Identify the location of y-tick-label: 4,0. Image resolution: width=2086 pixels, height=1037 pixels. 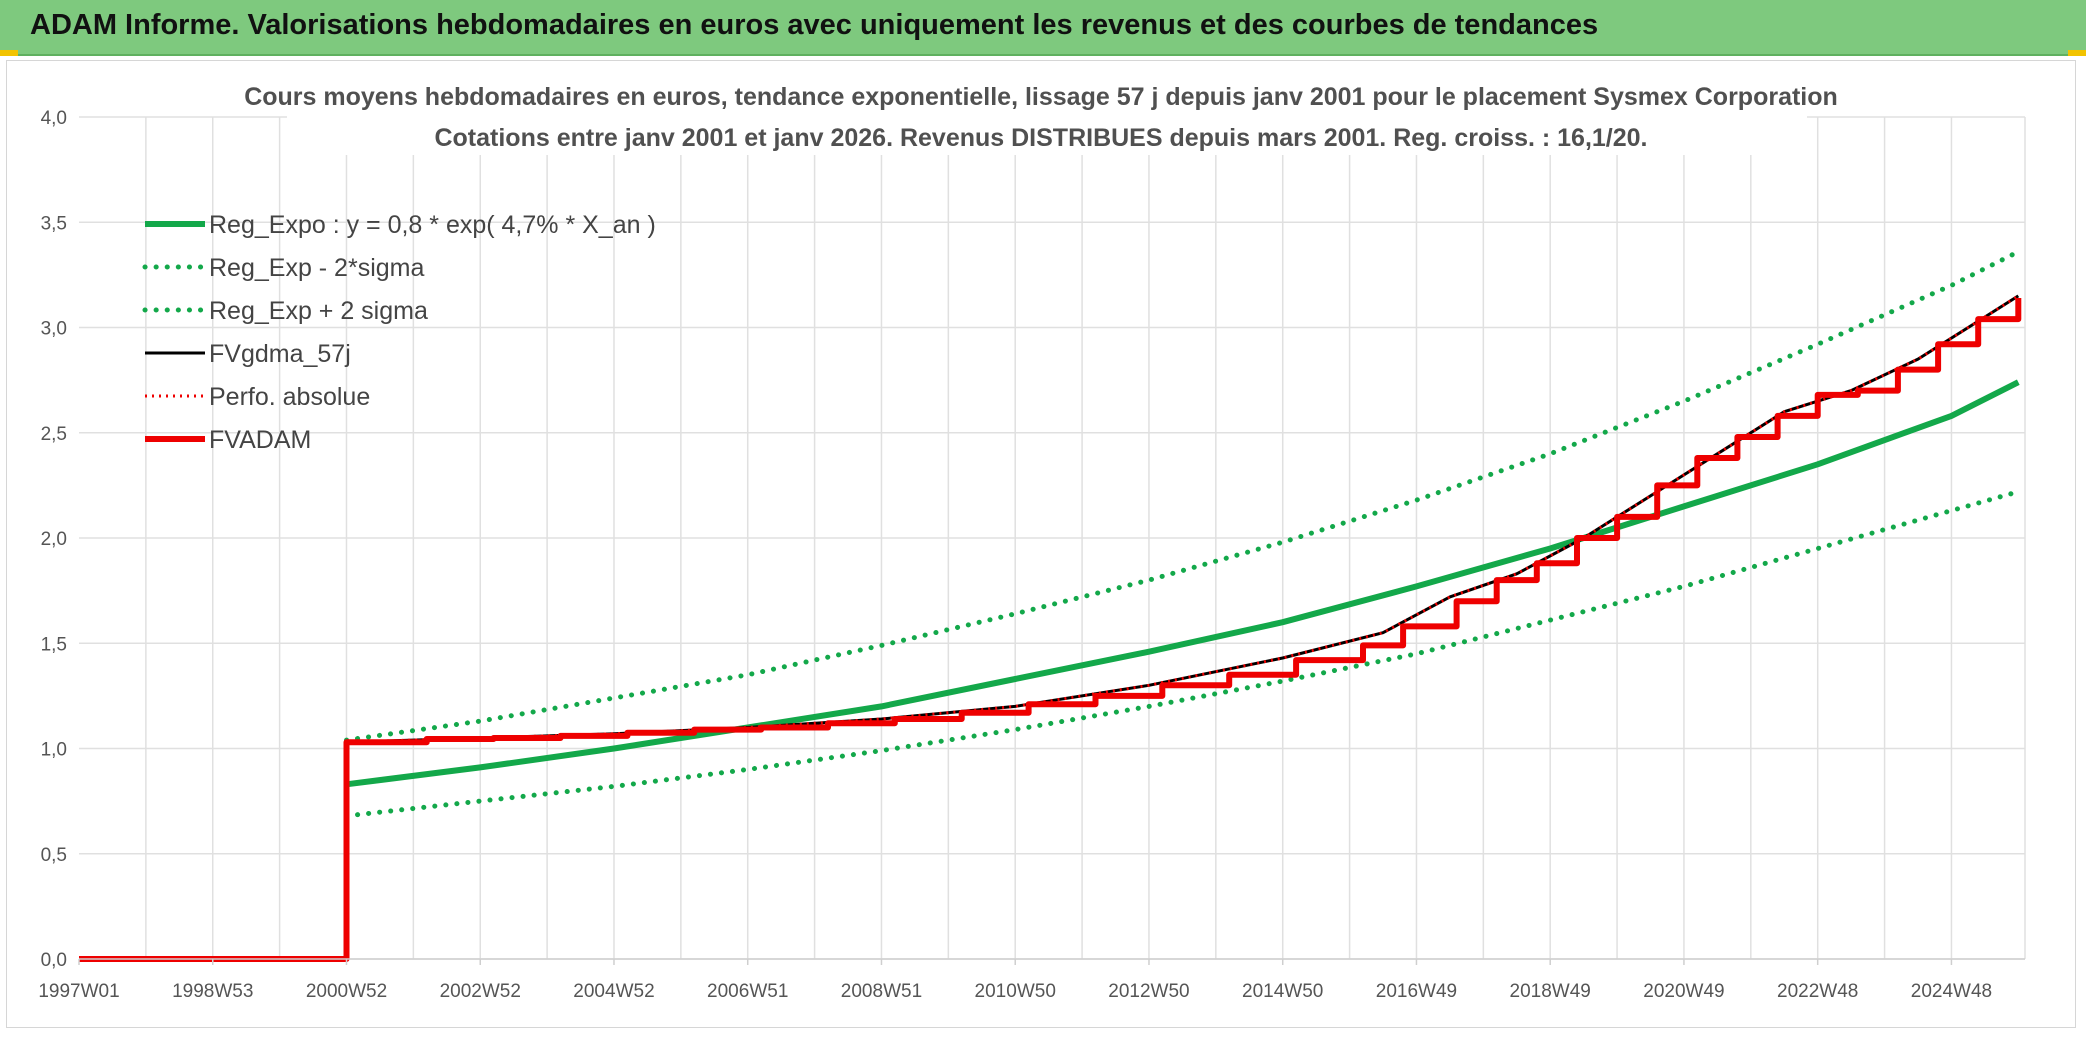
(54, 118).